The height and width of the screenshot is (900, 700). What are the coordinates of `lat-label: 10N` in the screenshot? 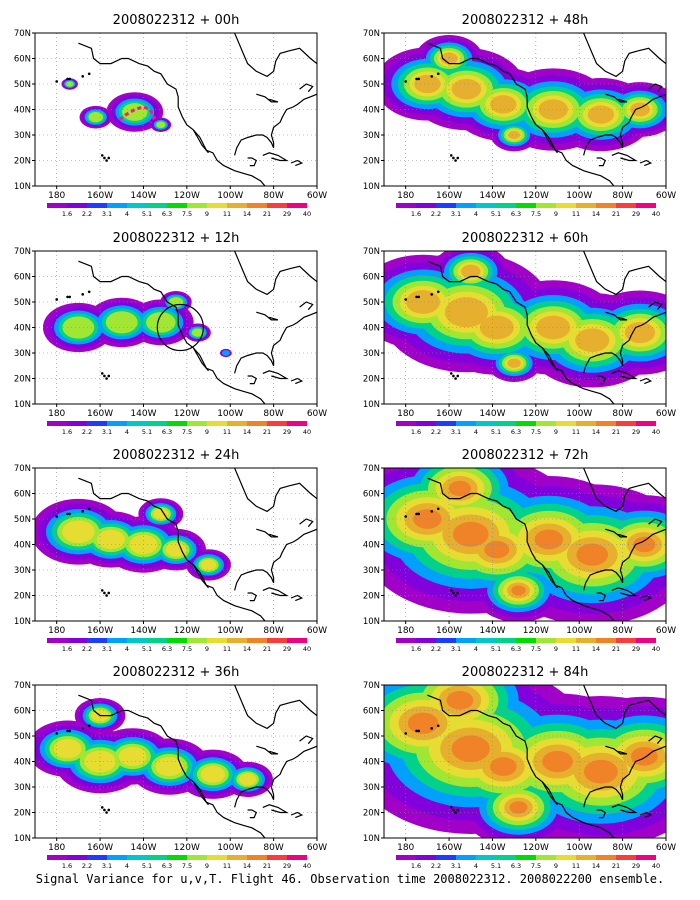 It's located at (371, 622).